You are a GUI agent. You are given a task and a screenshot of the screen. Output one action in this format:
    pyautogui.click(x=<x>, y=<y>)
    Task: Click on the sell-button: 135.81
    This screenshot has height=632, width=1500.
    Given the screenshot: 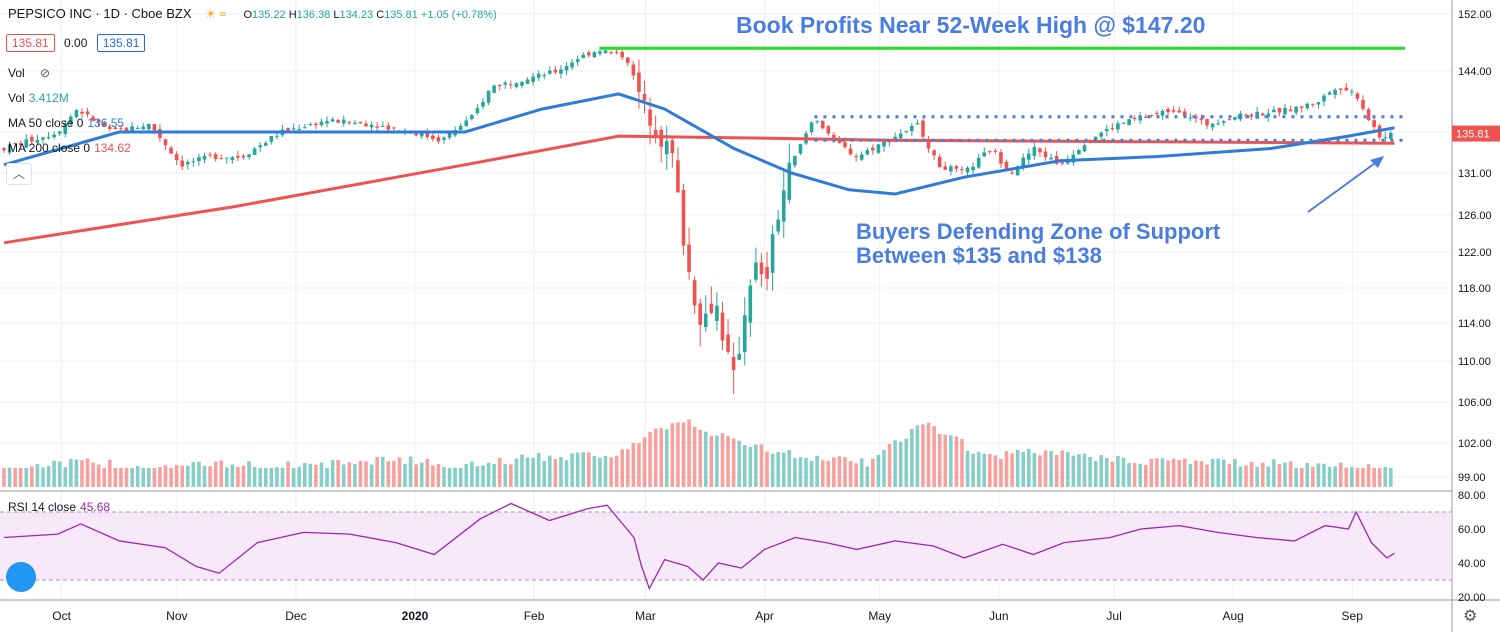 What is the action you would take?
    pyautogui.click(x=30, y=43)
    